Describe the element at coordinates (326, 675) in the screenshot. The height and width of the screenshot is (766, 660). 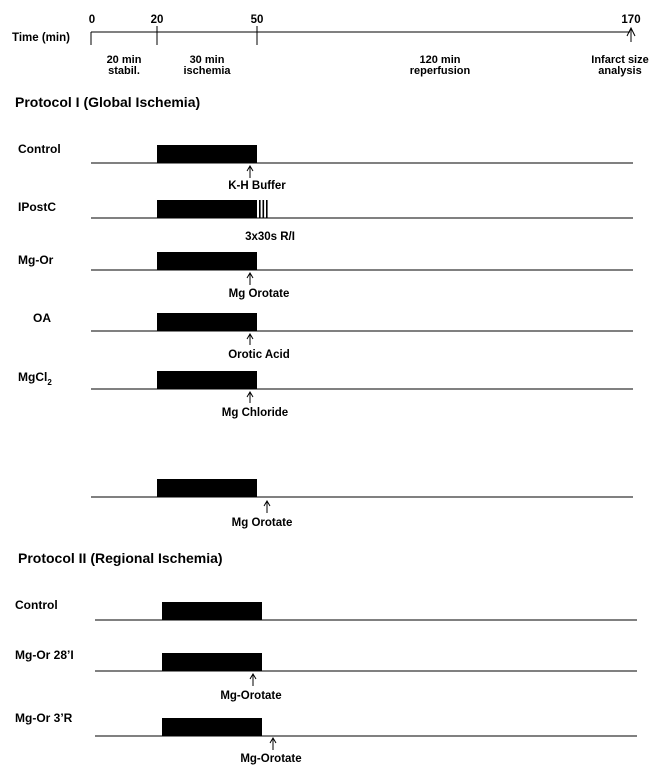
I see `protocol2-row-mg-or-28i: Mg-Or 28’I Mg-Orotate` at that location.